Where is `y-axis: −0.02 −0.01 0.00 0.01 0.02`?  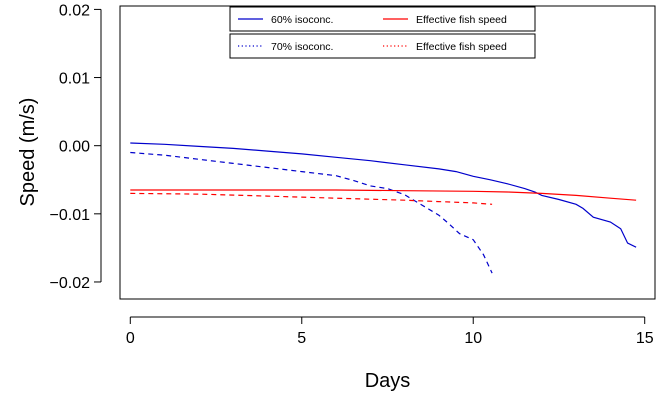
y-axis: −0.02 −0.01 0.00 0.01 0.02 is located at coordinates (76, 147).